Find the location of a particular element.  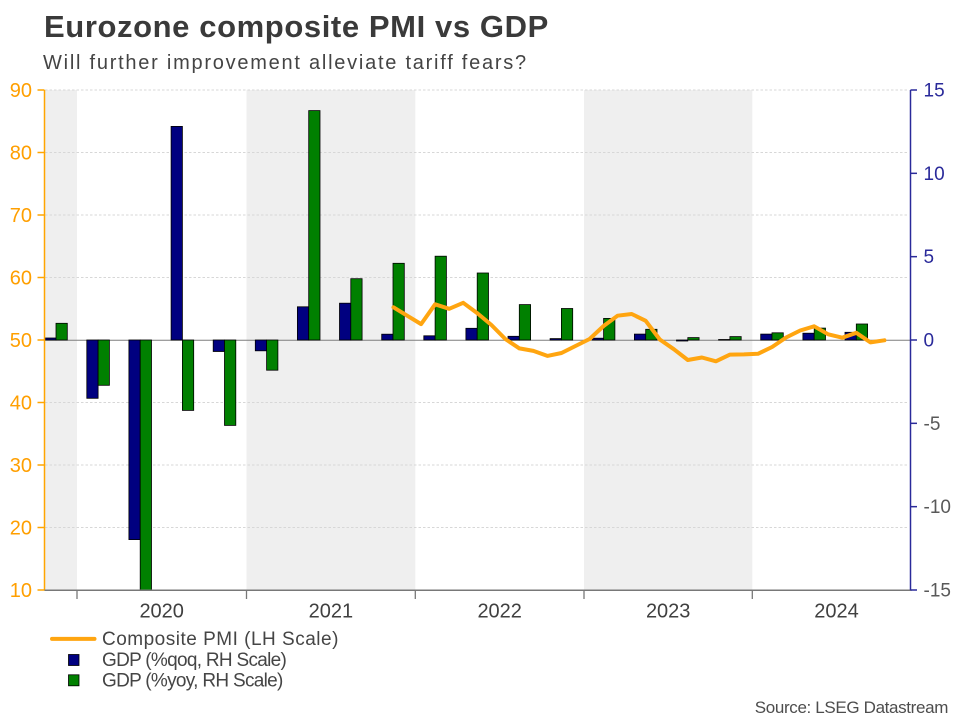

svg-text: 2024 is located at coordinates (836, 612).